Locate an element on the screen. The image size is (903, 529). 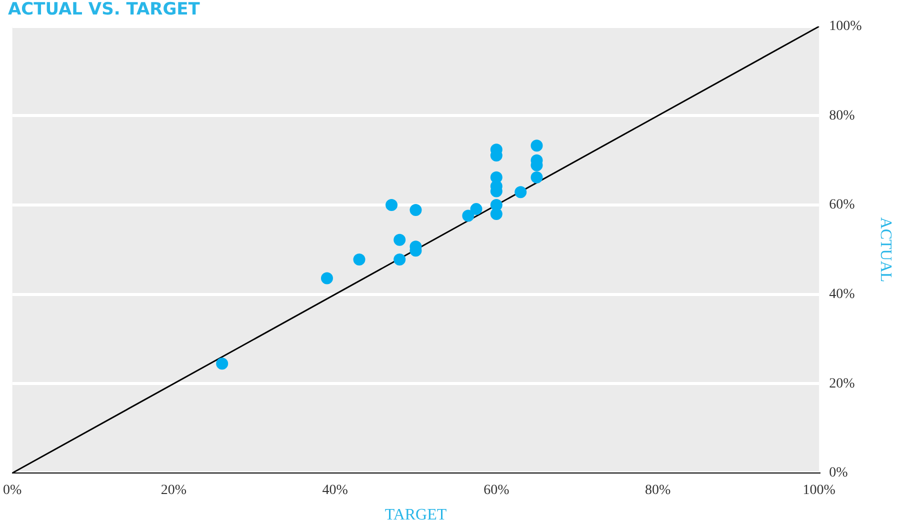
y-tick-label: 100% is located at coordinates (845, 26).